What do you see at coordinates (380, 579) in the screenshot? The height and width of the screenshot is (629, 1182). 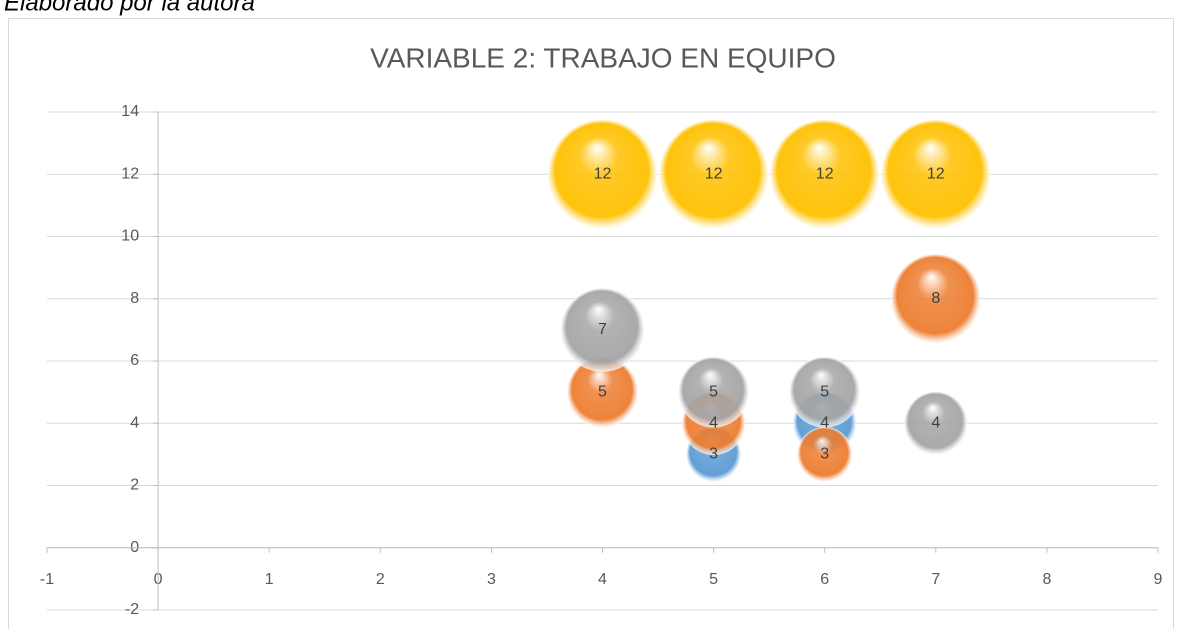 I see `x-tick-label: 2` at bounding box center [380, 579].